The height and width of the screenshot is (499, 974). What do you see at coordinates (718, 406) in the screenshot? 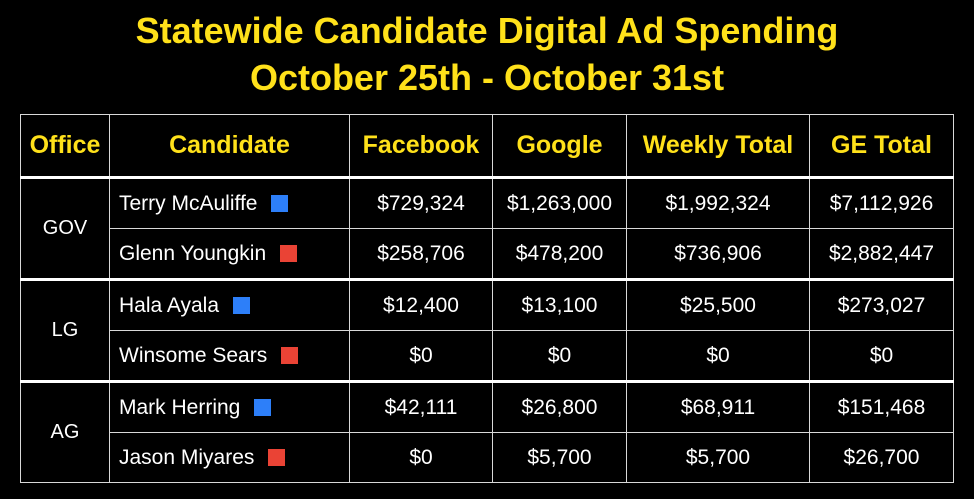
I see `weekly-total-cell: $68,911` at bounding box center [718, 406].